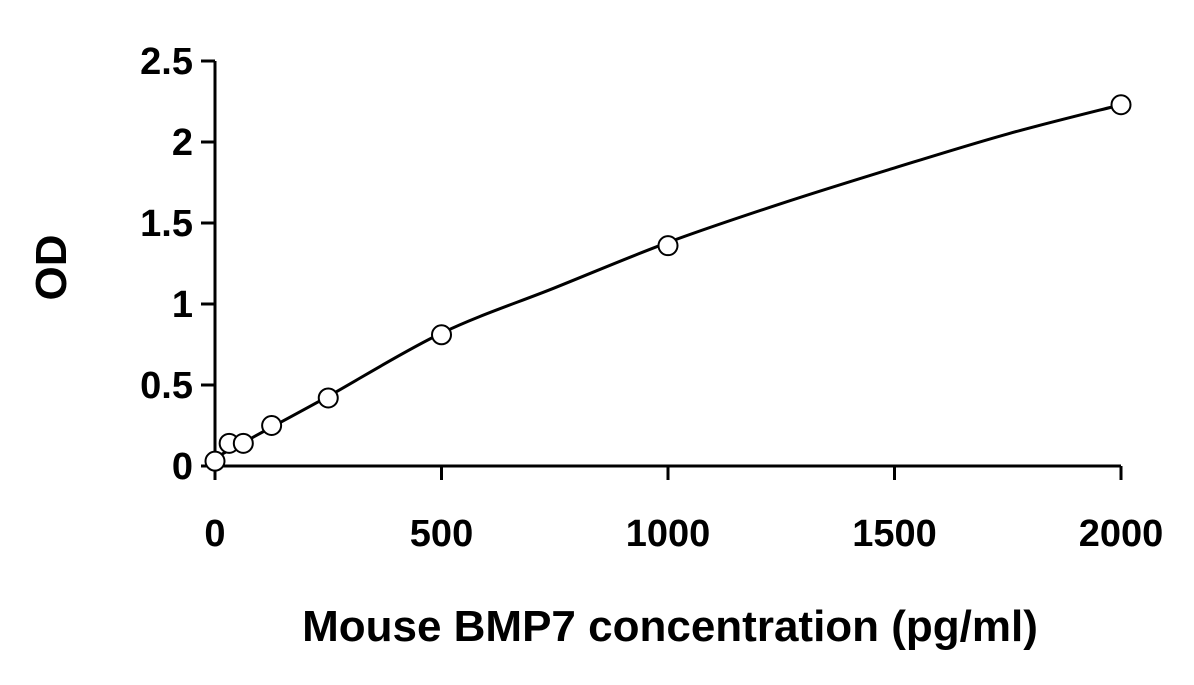 This screenshot has width=1194, height=685. Describe the element at coordinates (182, 467) in the screenshot. I see `y-tick-label: 0` at that location.